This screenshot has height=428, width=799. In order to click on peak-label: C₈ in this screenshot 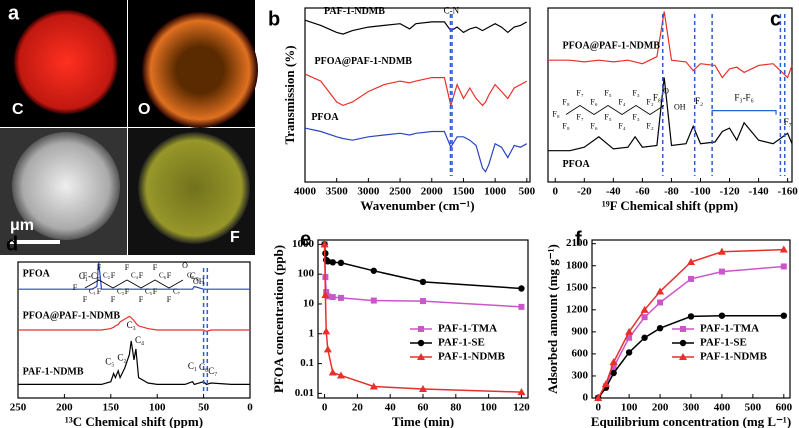, I will do `click(194, 276)`.